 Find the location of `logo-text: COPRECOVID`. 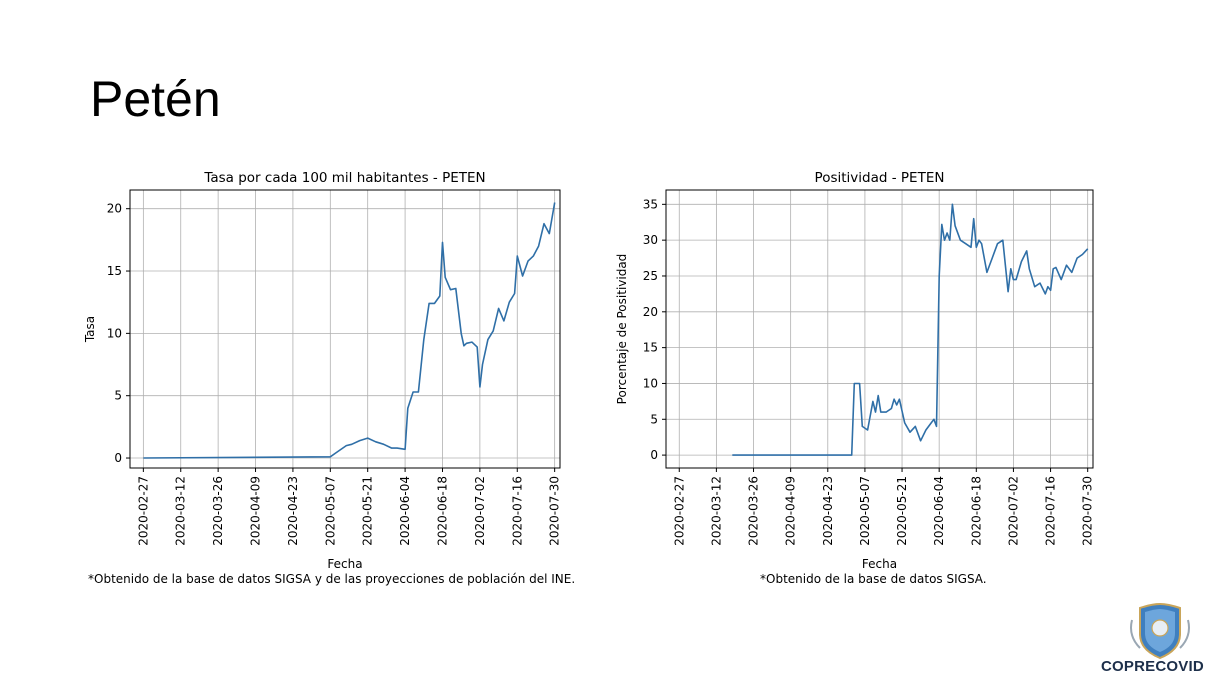

logo-text: COPRECOVID is located at coordinates (1152, 666).